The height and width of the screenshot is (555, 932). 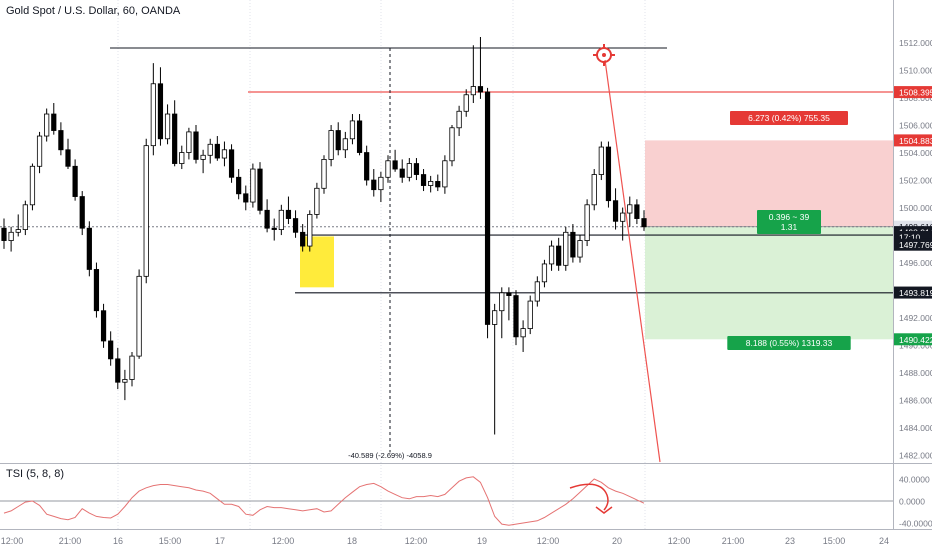 What do you see at coordinates (915, 318) in the screenshot?
I see `price-tick-label: 1492.000` at bounding box center [915, 318].